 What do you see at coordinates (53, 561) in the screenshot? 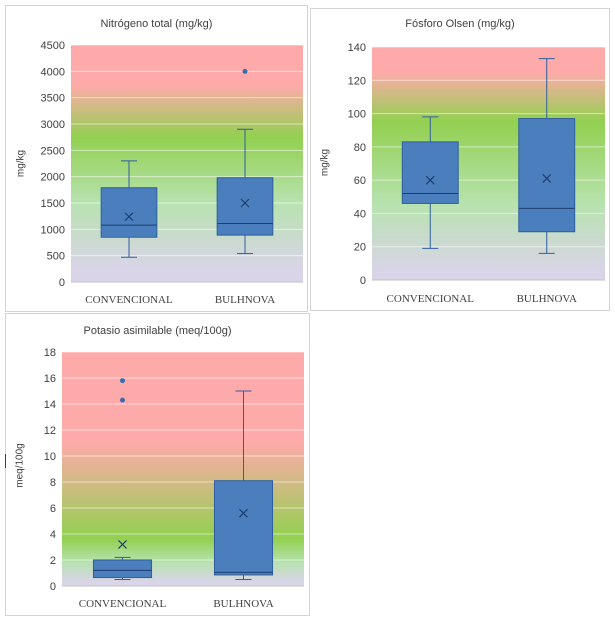
I see `y-tick-label: 2` at bounding box center [53, 561].